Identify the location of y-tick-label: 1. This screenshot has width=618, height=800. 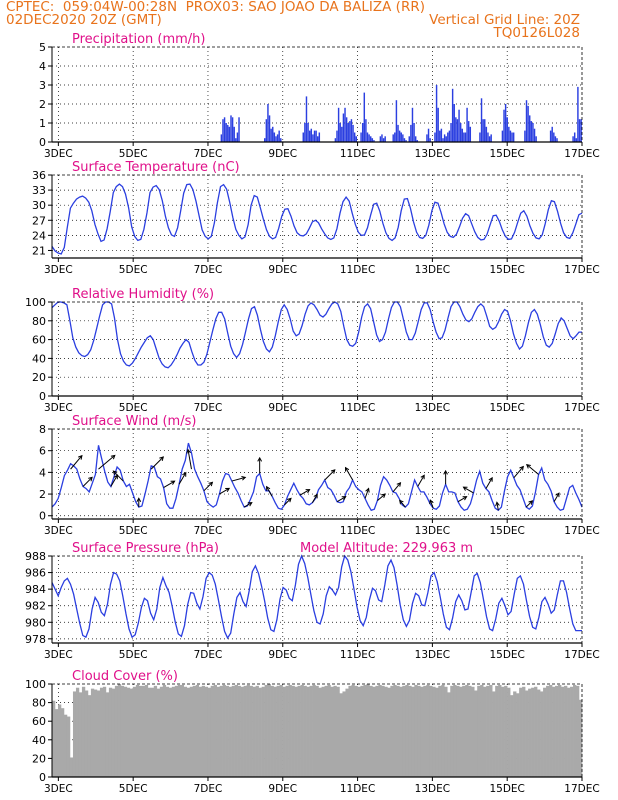
(42, 123).